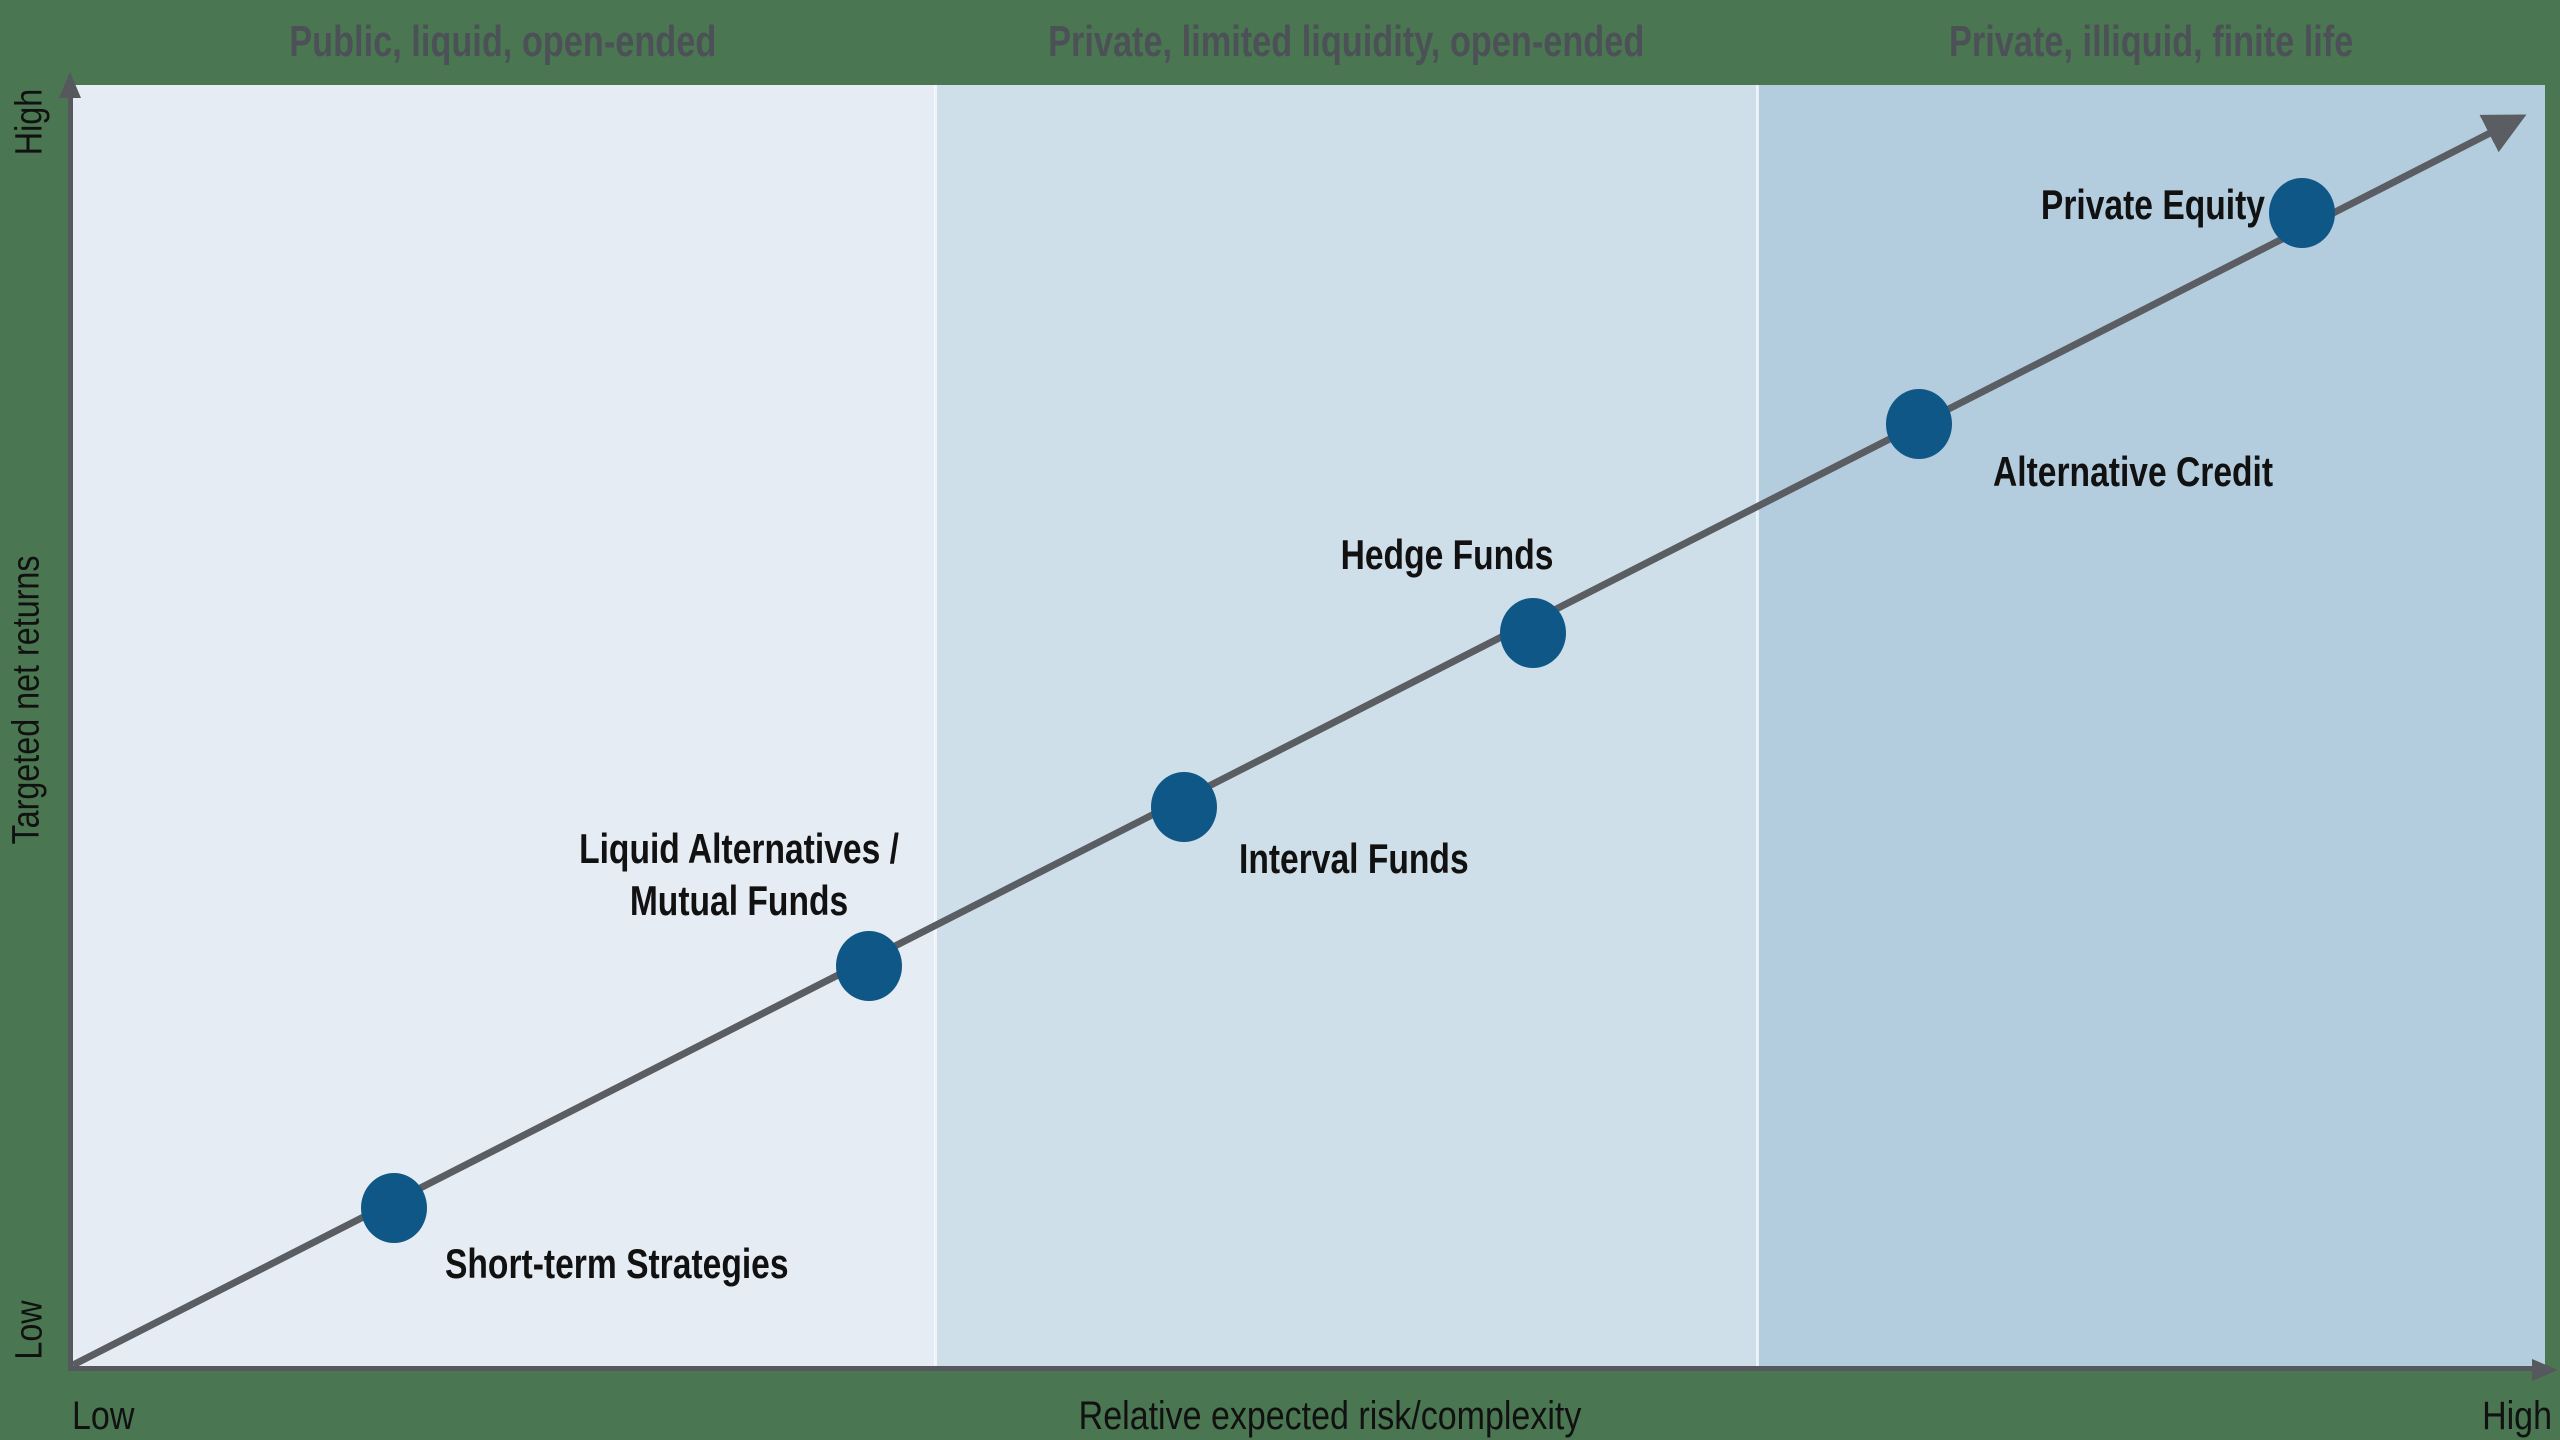  I want to click on band-header-2: Private, illiquid, finite life, so click(2151, 42).